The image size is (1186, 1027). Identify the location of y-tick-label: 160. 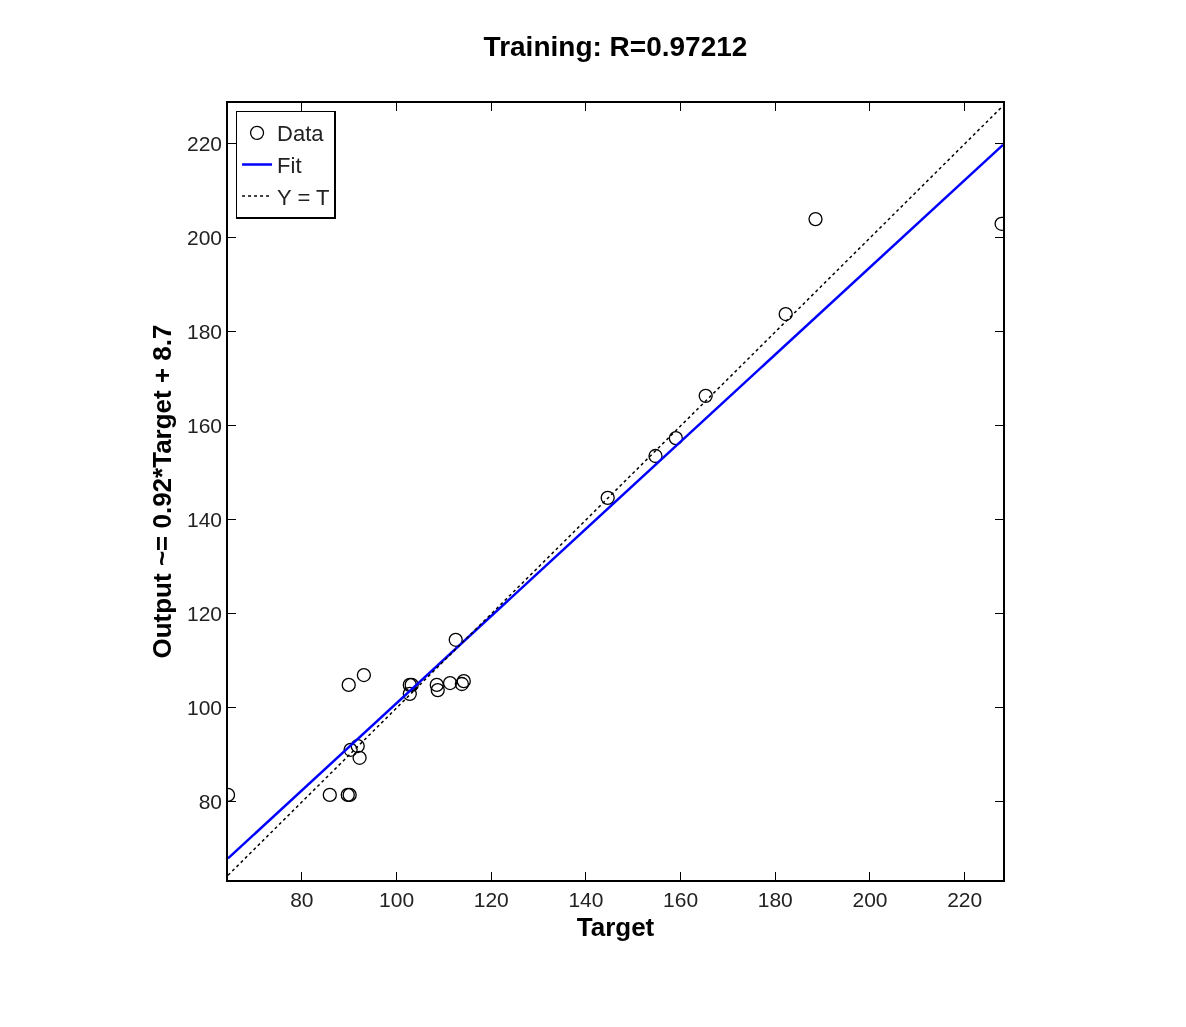
(205, 426).